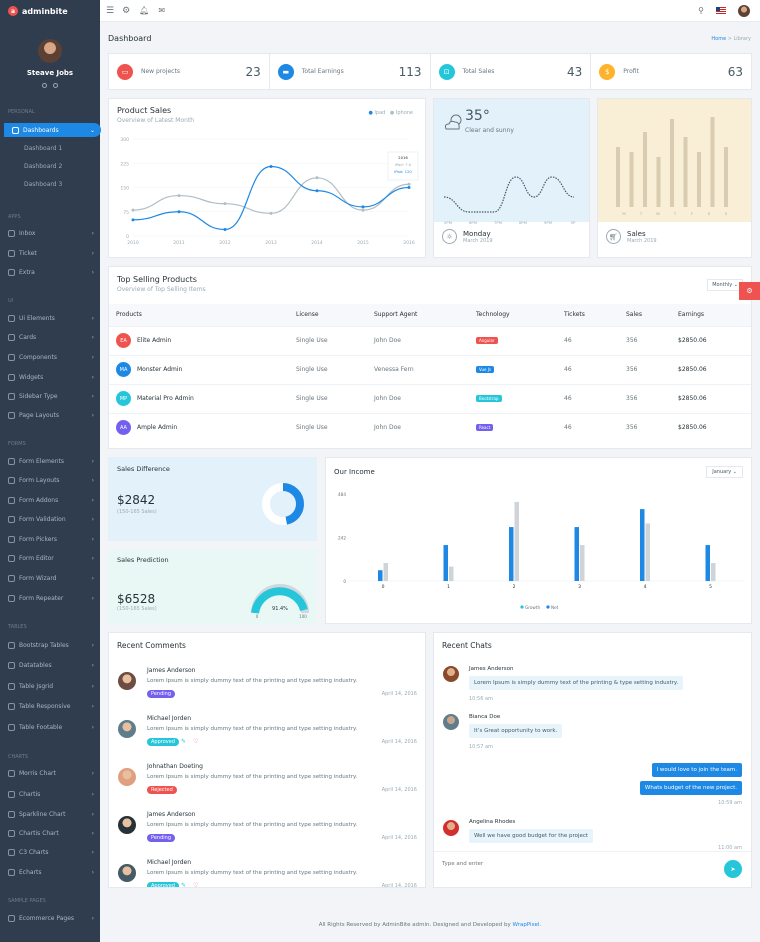 Image resolution: width=760 pixels, height=942 pixels. I want to click on sidebar-item-form-repeater: Form Repeater ›, so click(50, 598).